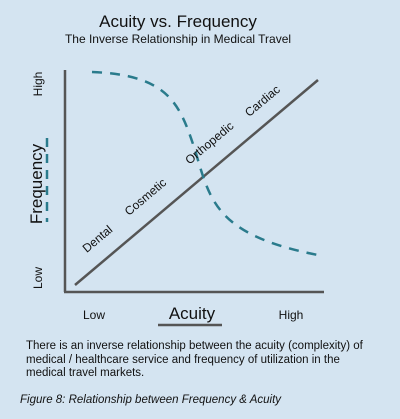 This screenshot has height=419, width=400. What do you see at coordinates (192, 313) in the screenshot?
I see `x-axis-label: Acuity` at bounding box center [192, 313].